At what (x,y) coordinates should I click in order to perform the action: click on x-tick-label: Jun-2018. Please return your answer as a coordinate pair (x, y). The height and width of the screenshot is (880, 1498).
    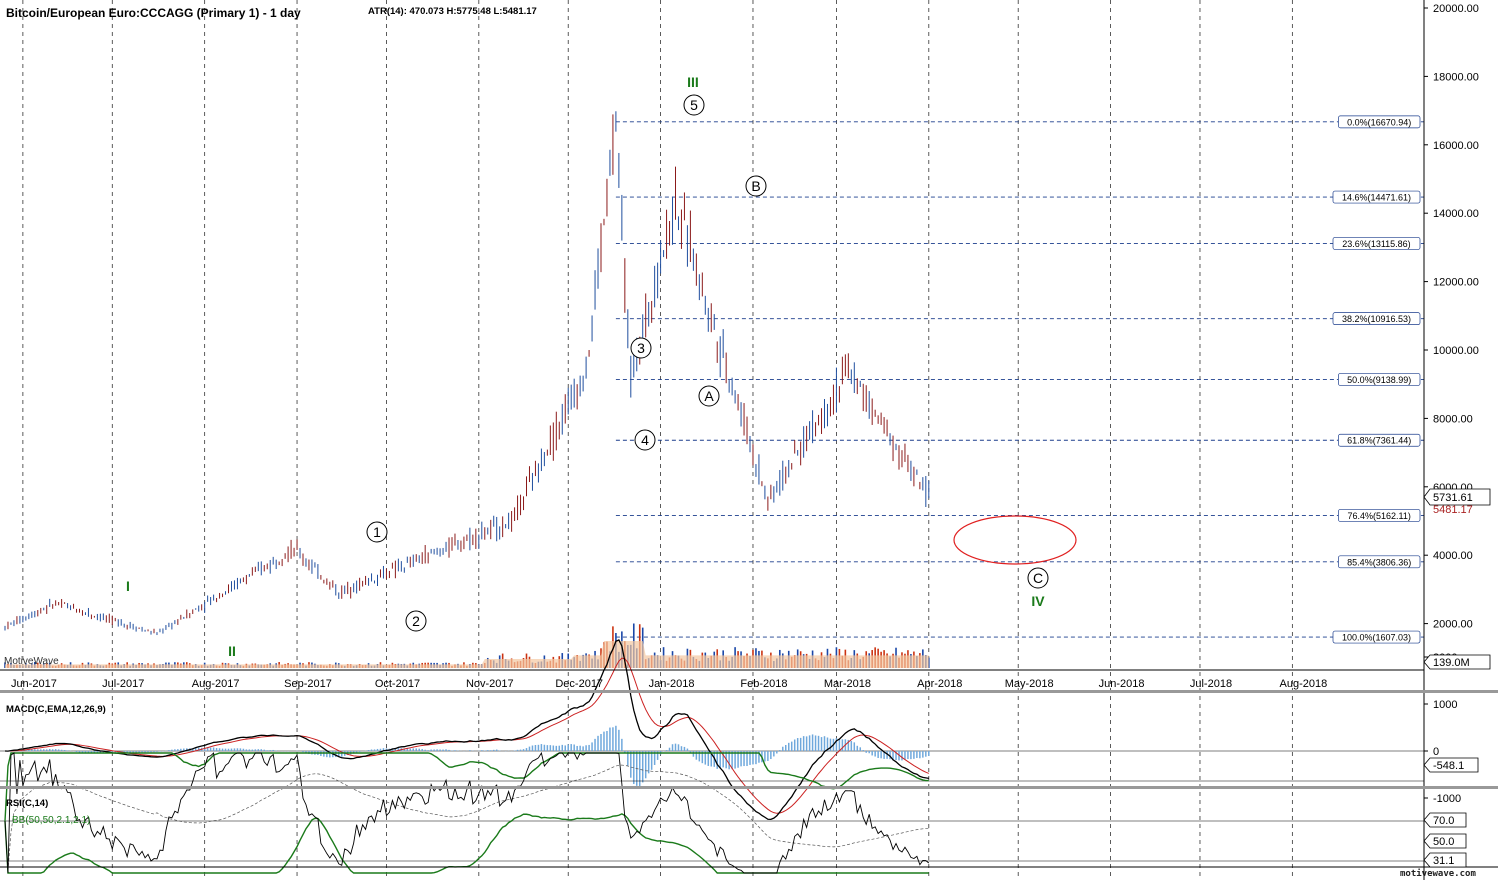
    Looking at the image, I should click on (1122, 684).